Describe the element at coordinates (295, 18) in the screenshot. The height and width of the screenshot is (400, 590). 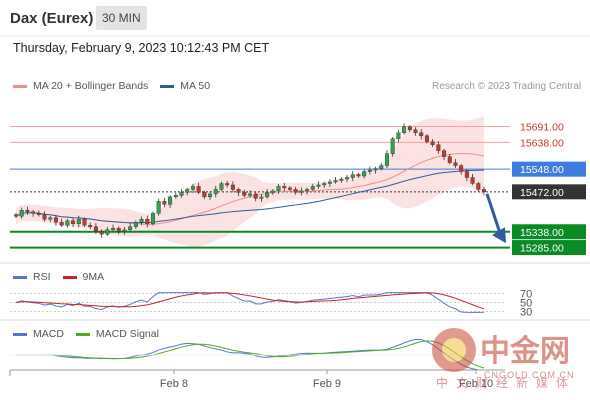
I see `chart-header: Dax (Eurex) 30 MIN` at that location.